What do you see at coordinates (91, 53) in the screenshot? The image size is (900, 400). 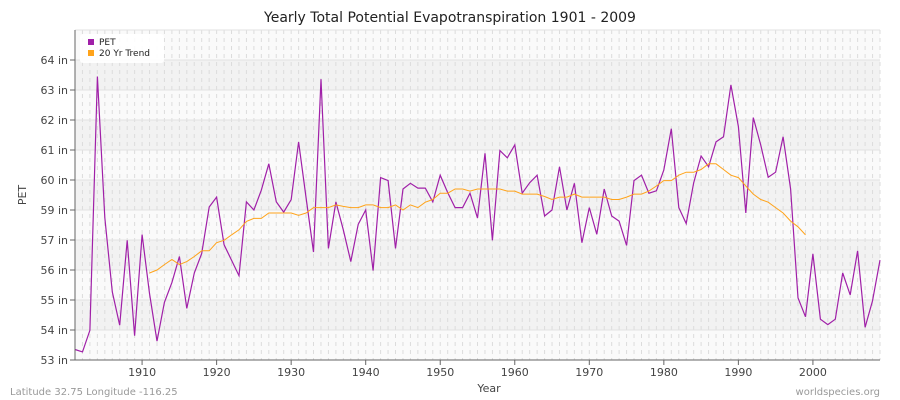 I see `legend-swatch-trend` at bounding box center [91, 53].